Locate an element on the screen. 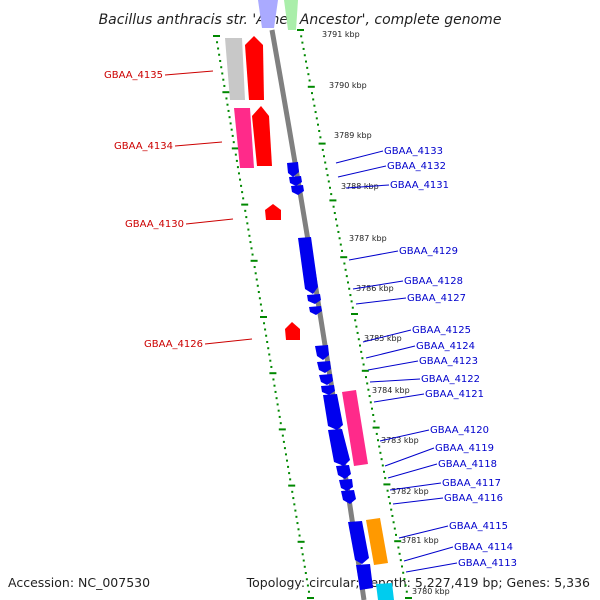 The height and width of the screenshot is (600, 600). kbp-label: 3790 kbp is located at coordinates (348, 85).